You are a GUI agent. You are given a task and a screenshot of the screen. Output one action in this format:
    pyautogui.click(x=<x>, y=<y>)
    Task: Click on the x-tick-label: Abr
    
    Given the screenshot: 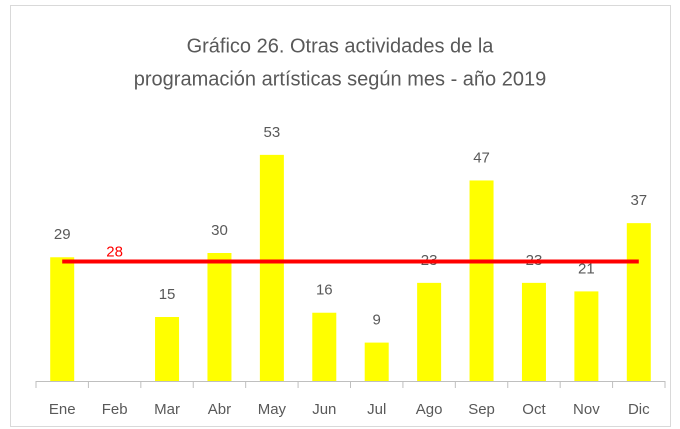 What is the action you would take?
    pyautogui.click(x=219, y=409)
    